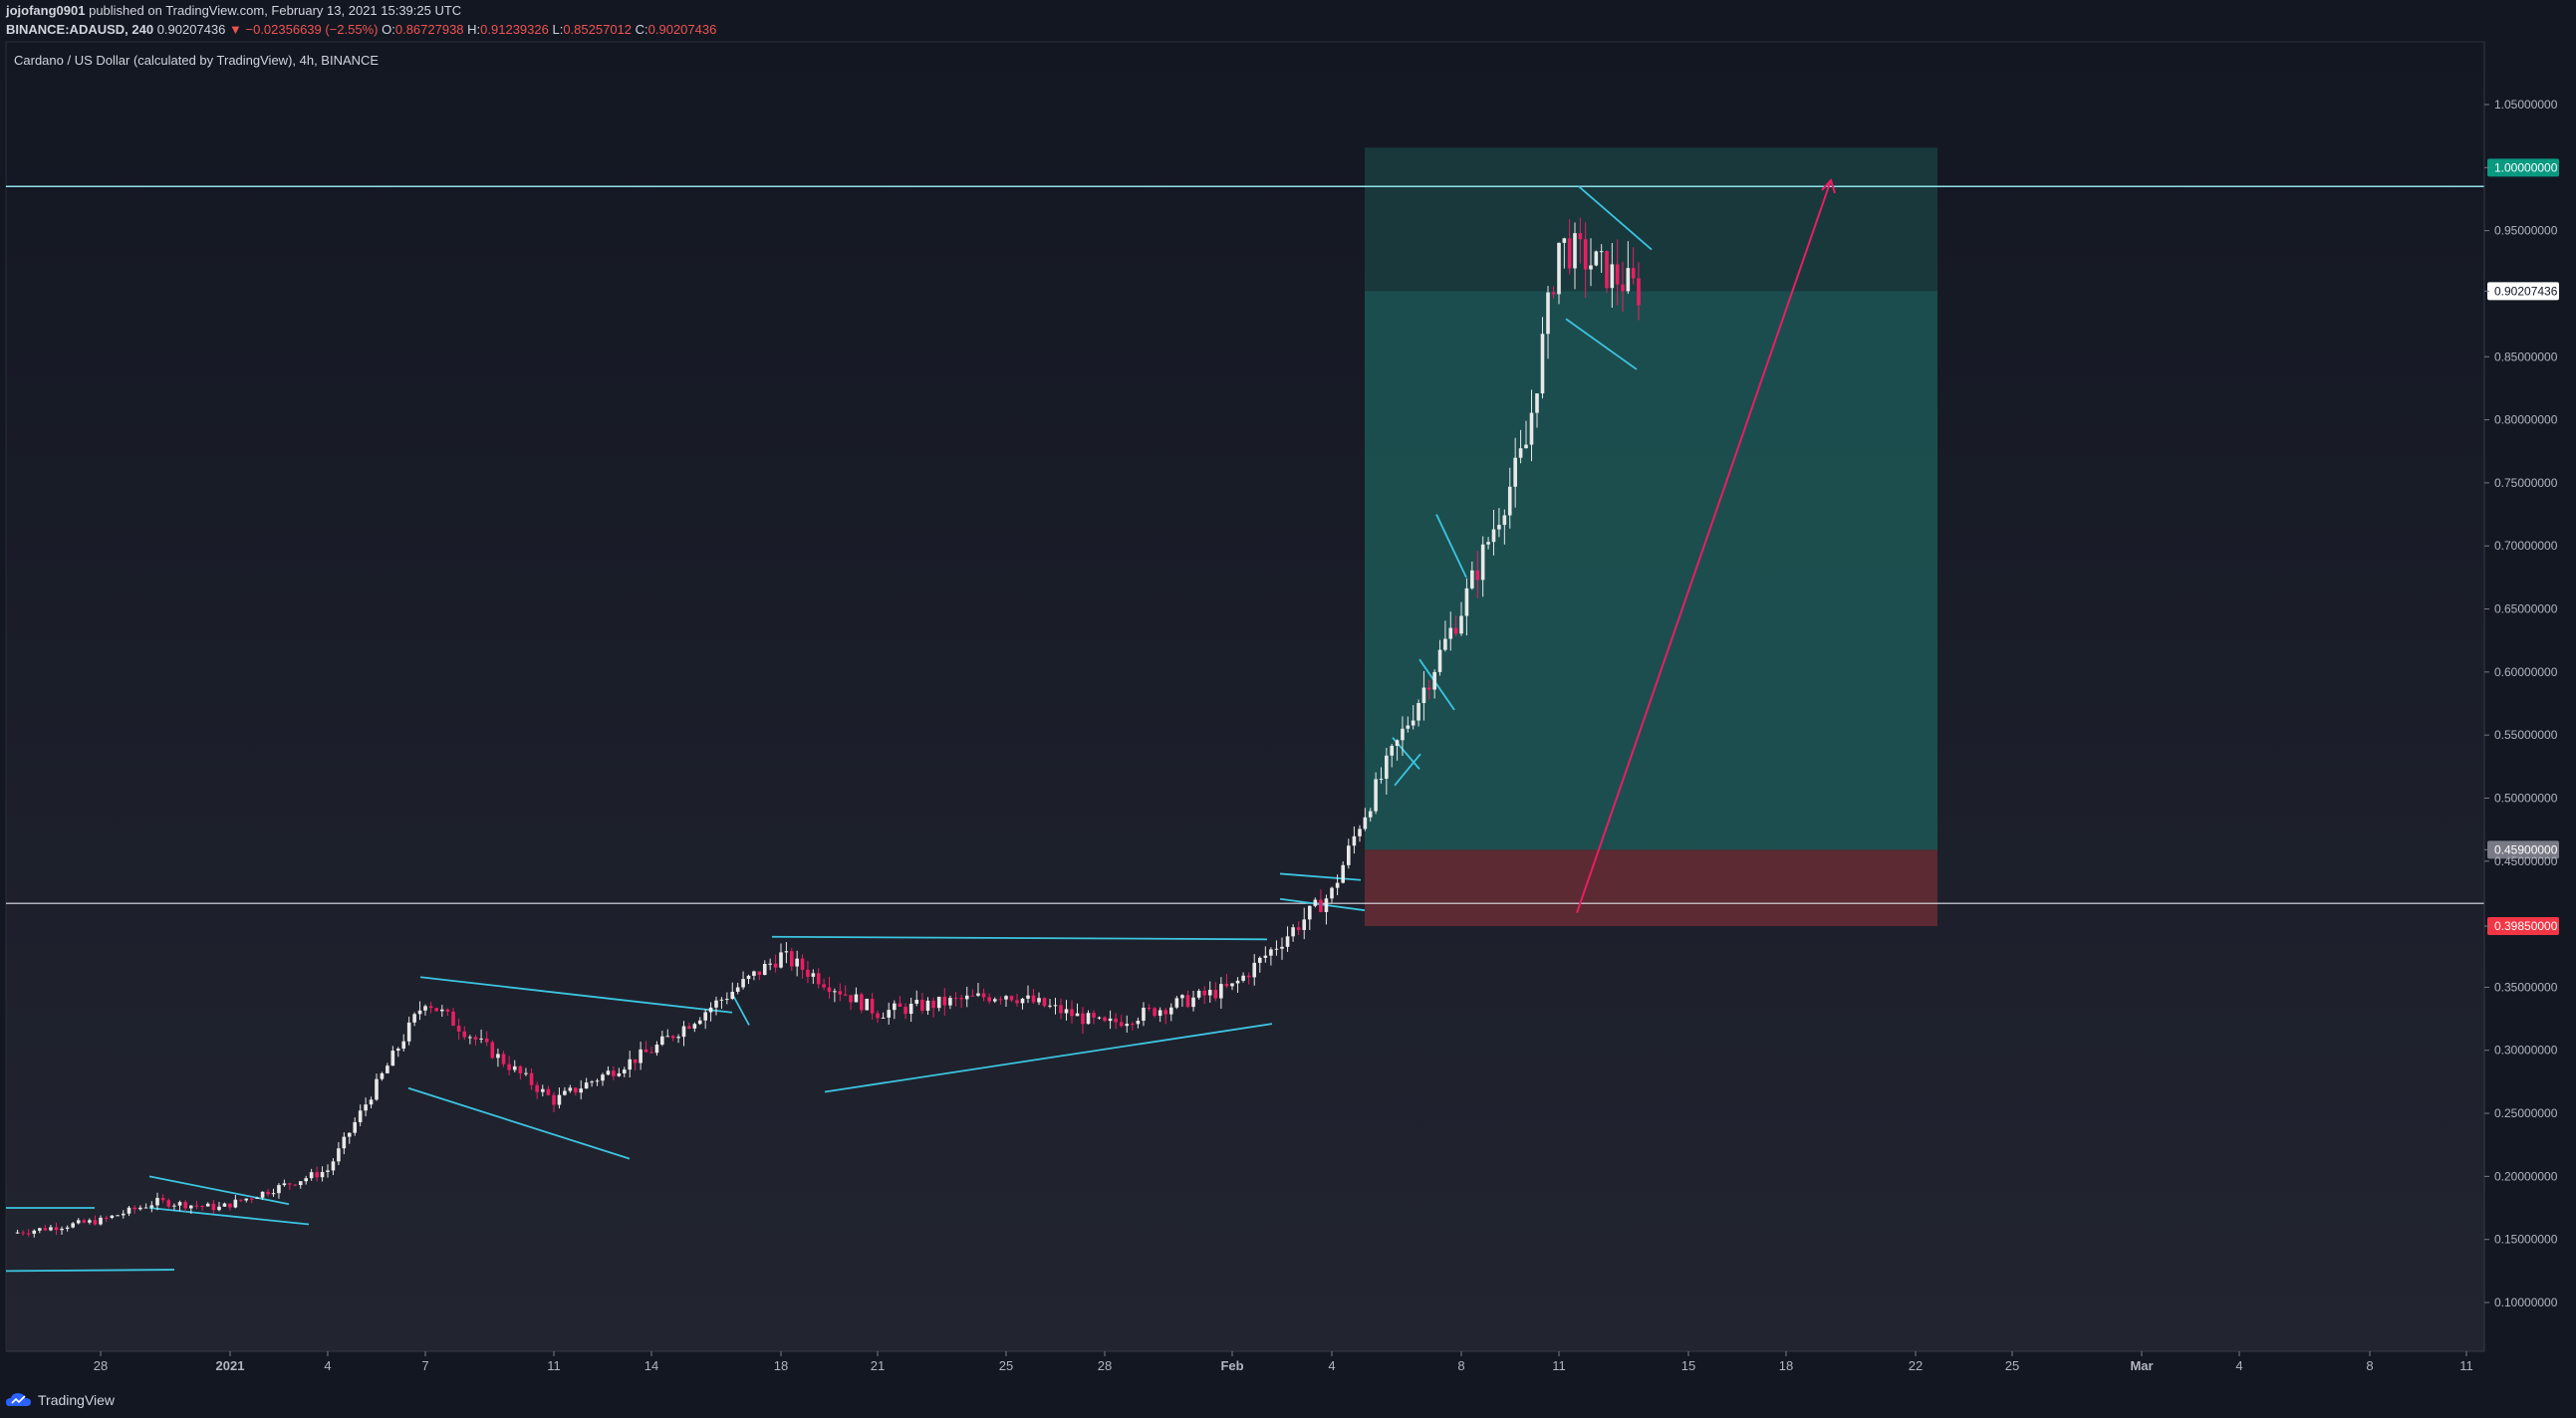 The width and height of the screenshot is (2576, 1418). I want to click on symbol-label: BINANCE:ADAUSD, 240, so click(80, 29).